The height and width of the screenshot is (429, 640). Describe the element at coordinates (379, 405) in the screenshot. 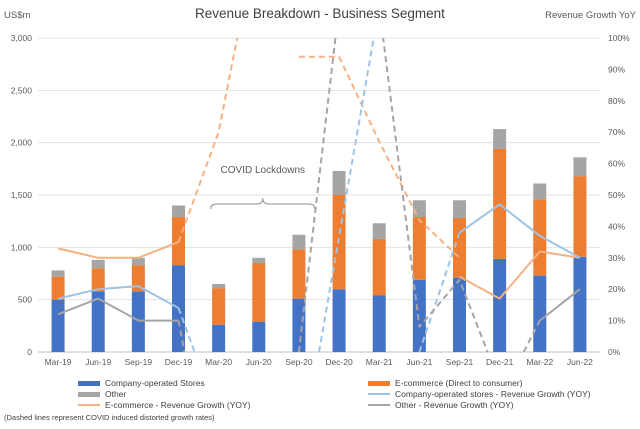

I see `legend-swatch-other-growth` at that location.